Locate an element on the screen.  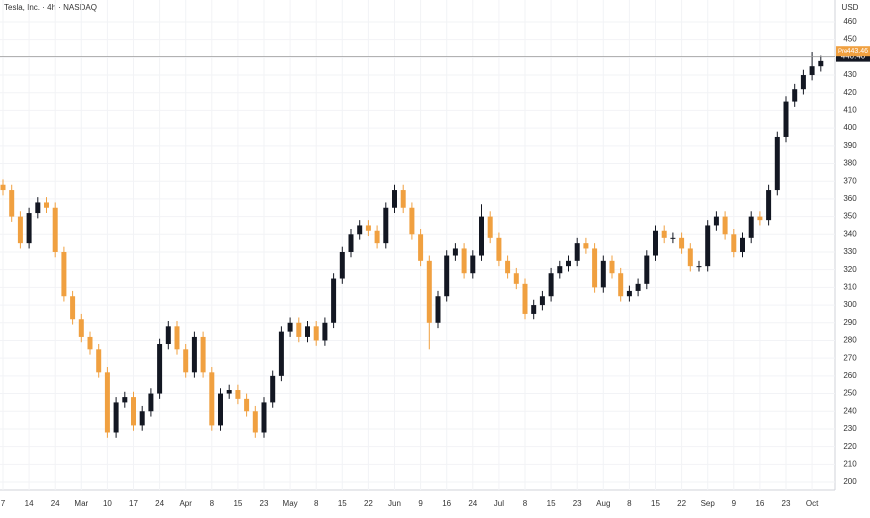
y-tick-label: 280 is located at coordinates (850, 340).